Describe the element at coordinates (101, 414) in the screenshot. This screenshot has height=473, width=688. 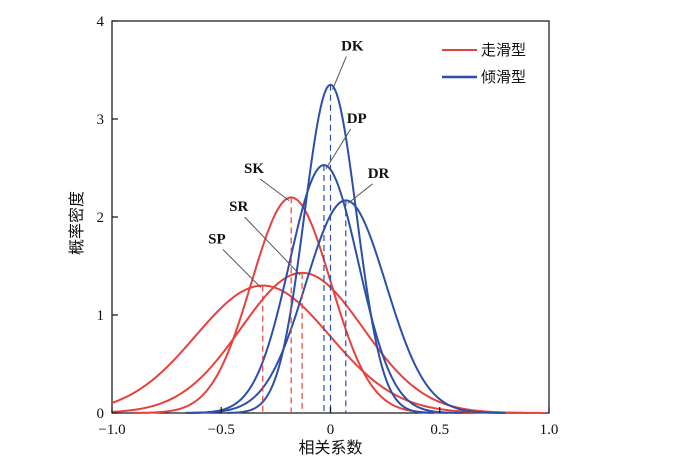
I see `y-tick-label: 0` at that location.